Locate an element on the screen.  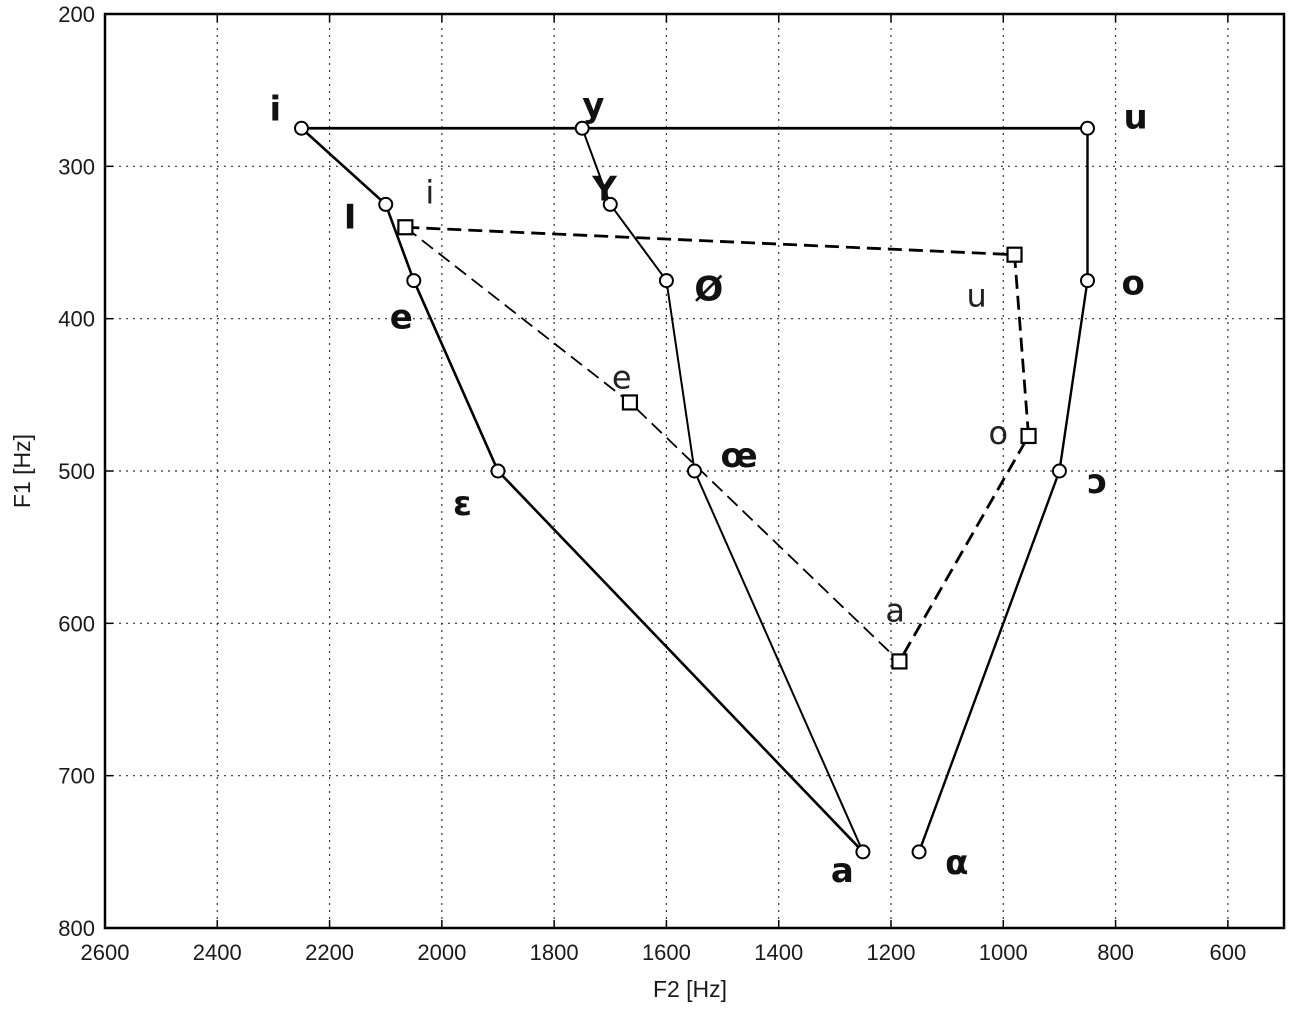
y-tick-label: 300 is located at coordinates (76, 166).